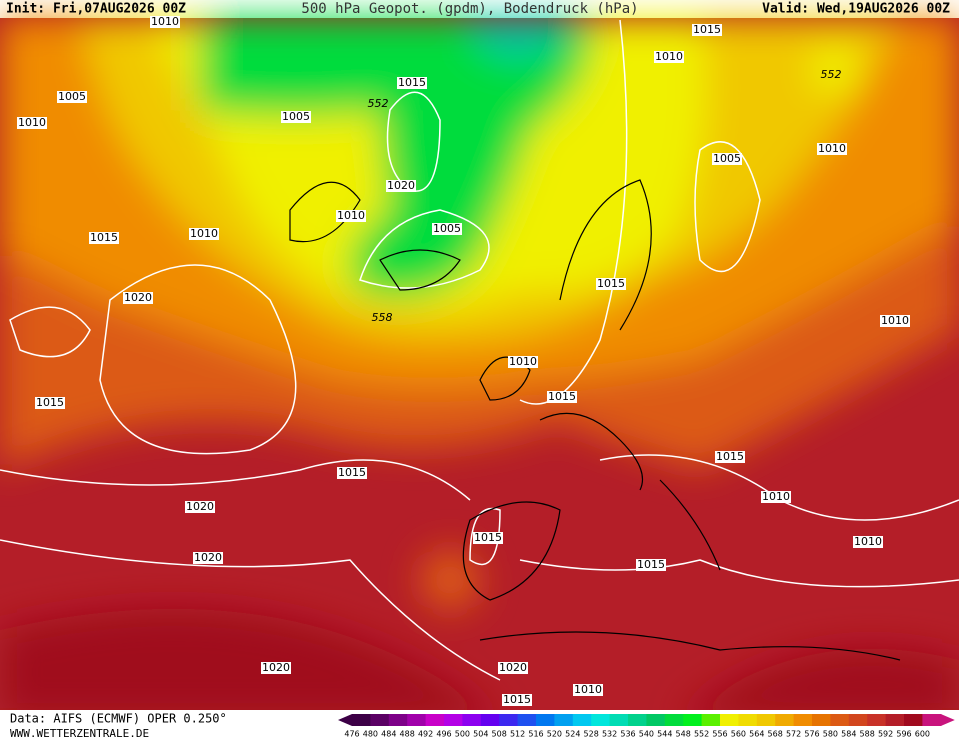 The height and width of the screenshot is (741, 959). Describe the element at coordinates (554, 734) in the screenshot. I see `colorbar-label: 520` at that location.